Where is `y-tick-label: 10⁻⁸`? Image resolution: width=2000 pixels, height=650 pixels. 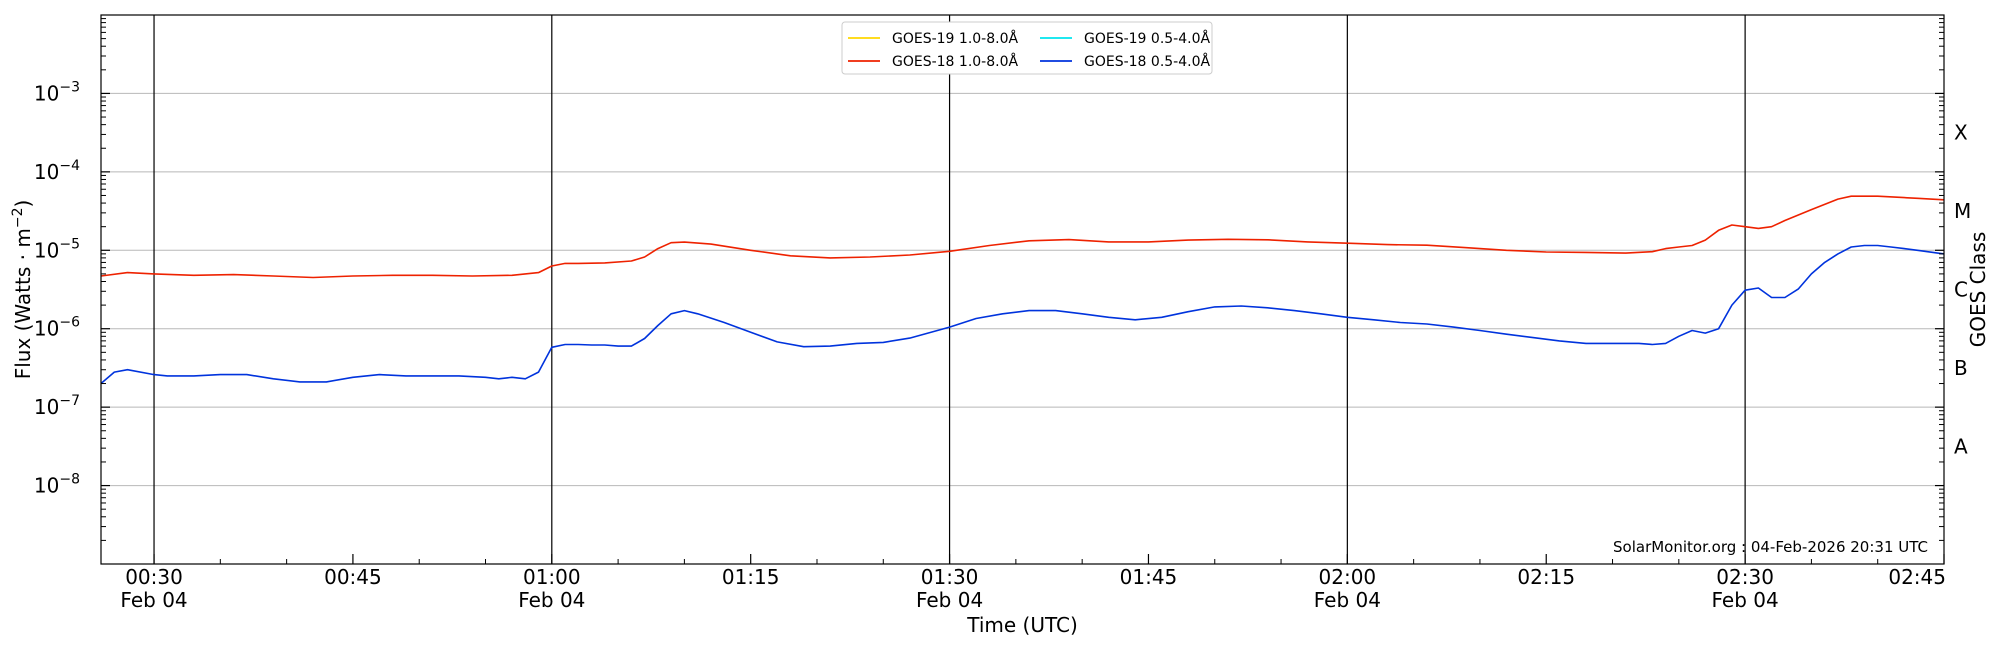
y-tick-label: 10⁻⁸ is located at coordinates (57, 485).